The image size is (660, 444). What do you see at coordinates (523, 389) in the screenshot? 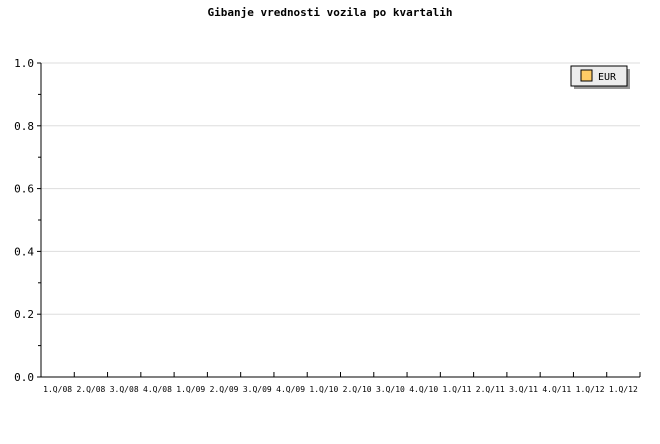
I see `x-tick-label: 3.Q/11` at bounding box center [523, 389].